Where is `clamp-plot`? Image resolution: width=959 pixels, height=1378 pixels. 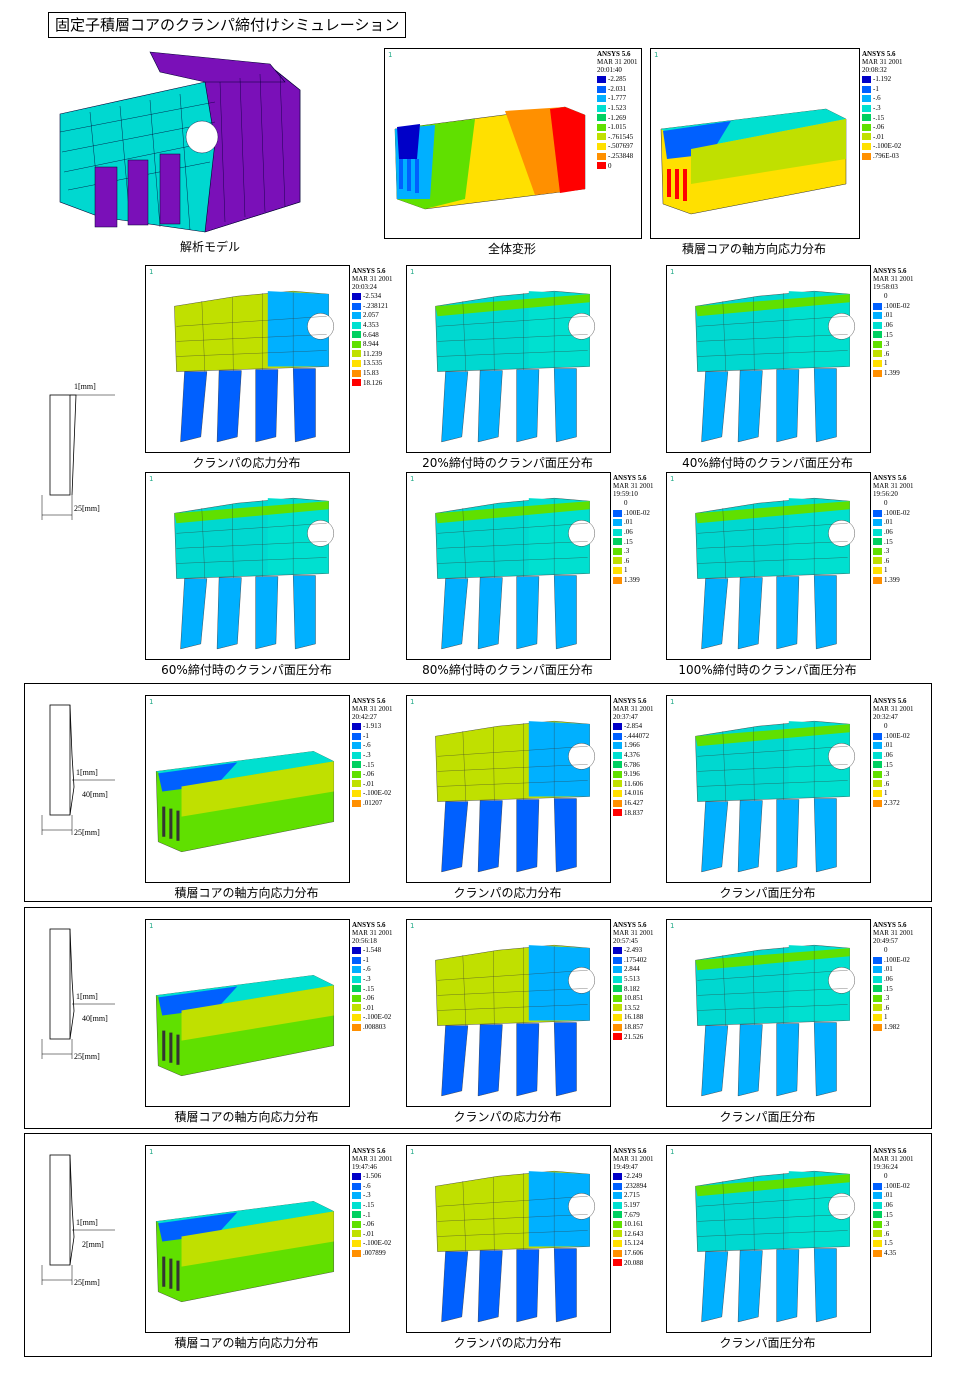
clamp-plot is located at coordinates (775, 366).